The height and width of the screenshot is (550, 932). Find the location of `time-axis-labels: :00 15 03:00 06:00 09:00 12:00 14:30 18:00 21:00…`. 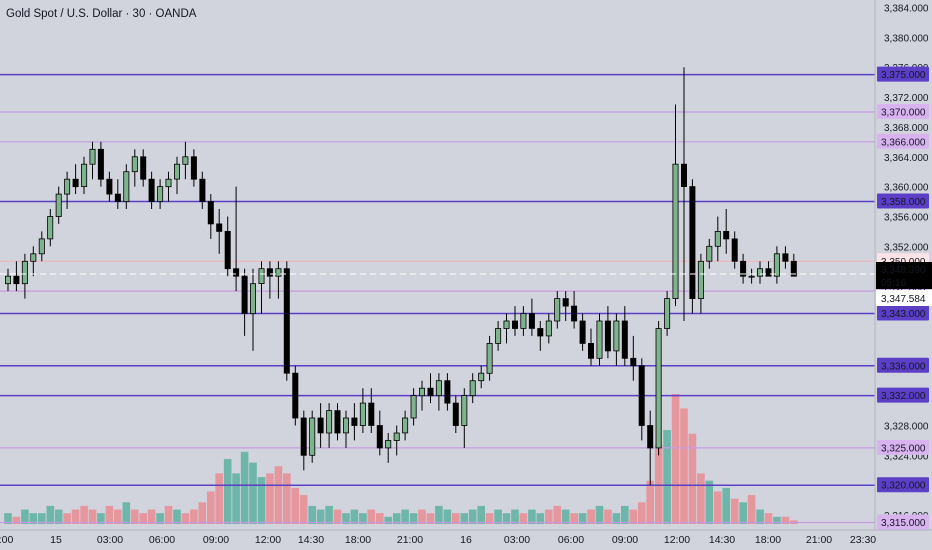

time-axis-labels: :00 15 03:00 06:00 09:00 12:00 14:30 18:00 21:00… is located at coordinates (438, 540).